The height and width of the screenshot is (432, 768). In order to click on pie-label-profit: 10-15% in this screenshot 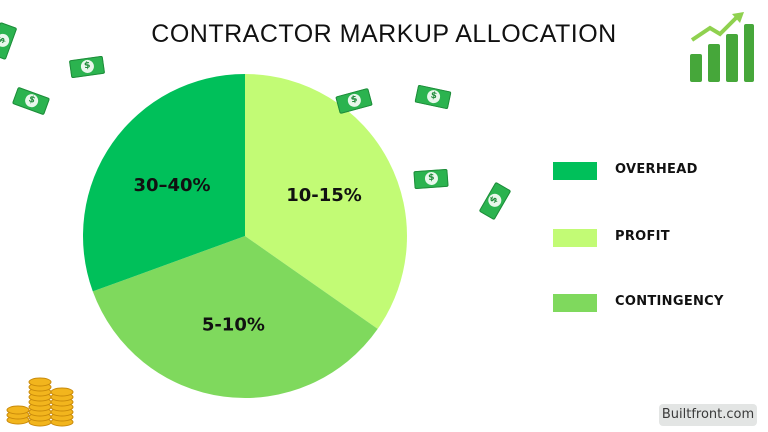, I will do `click(324, 195)`.